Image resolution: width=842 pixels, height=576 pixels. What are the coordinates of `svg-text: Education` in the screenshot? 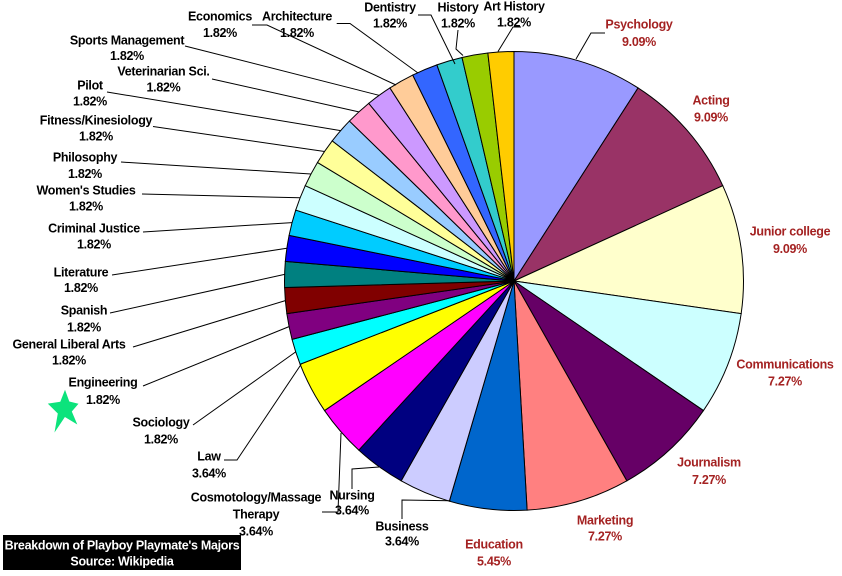 It's located at (494, 545).